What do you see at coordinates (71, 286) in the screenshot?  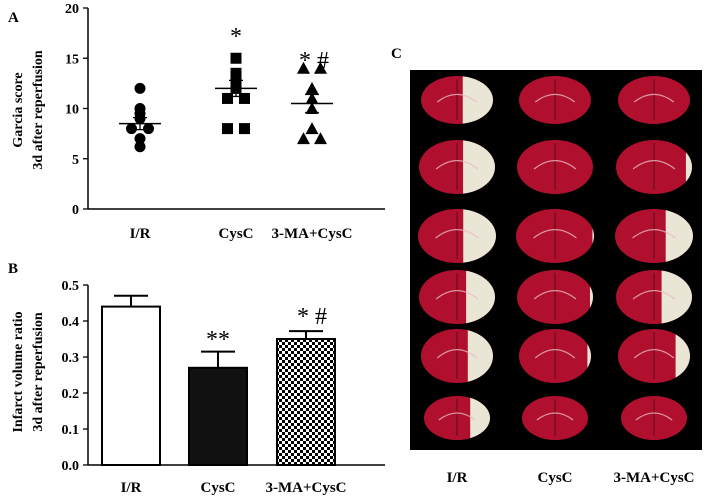 I see `panel-b-ytick-label: 0.5` at bounding box center [71, 286].